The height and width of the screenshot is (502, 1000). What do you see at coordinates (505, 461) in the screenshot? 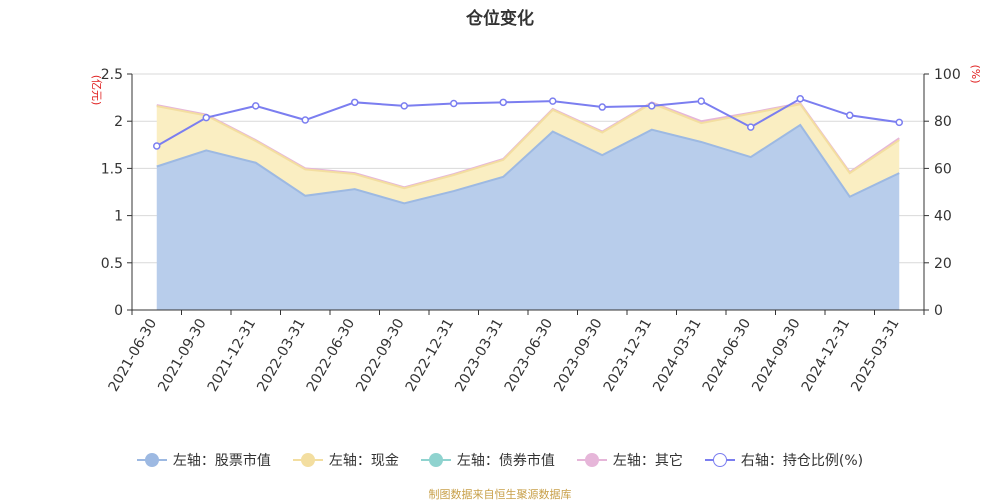
I see `legend-label-bond: 左轴：债券市值` at bounding box center [505, 461].